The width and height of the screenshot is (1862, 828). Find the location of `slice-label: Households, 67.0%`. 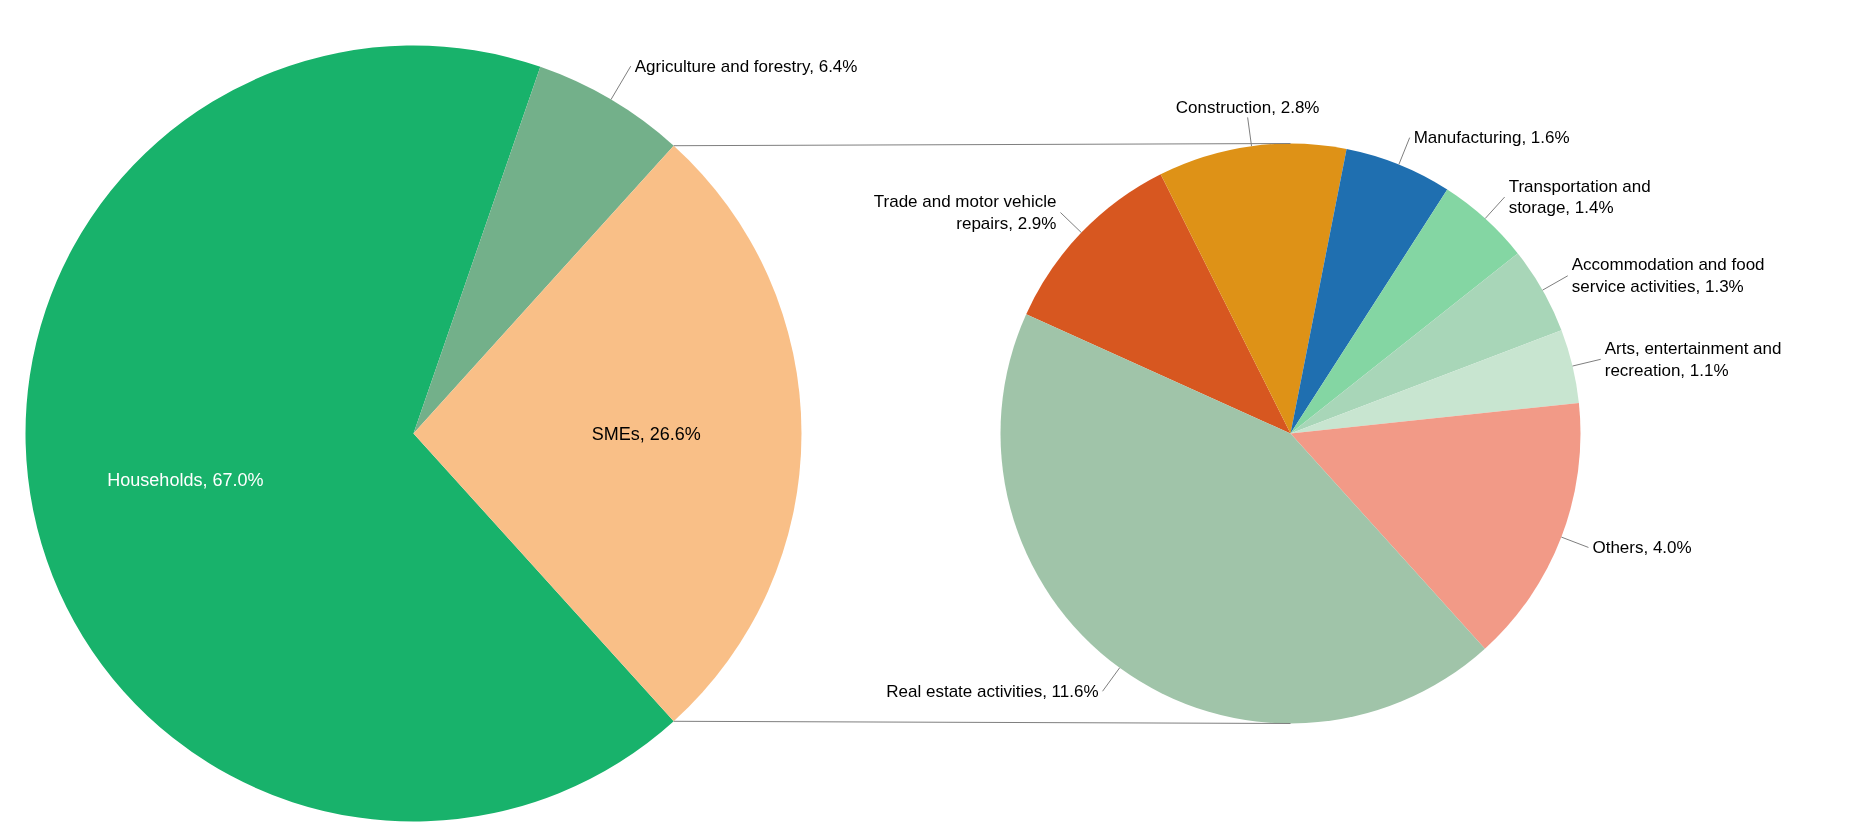

slice-label: Households, 67.0% is located at coordinates (185, 479).